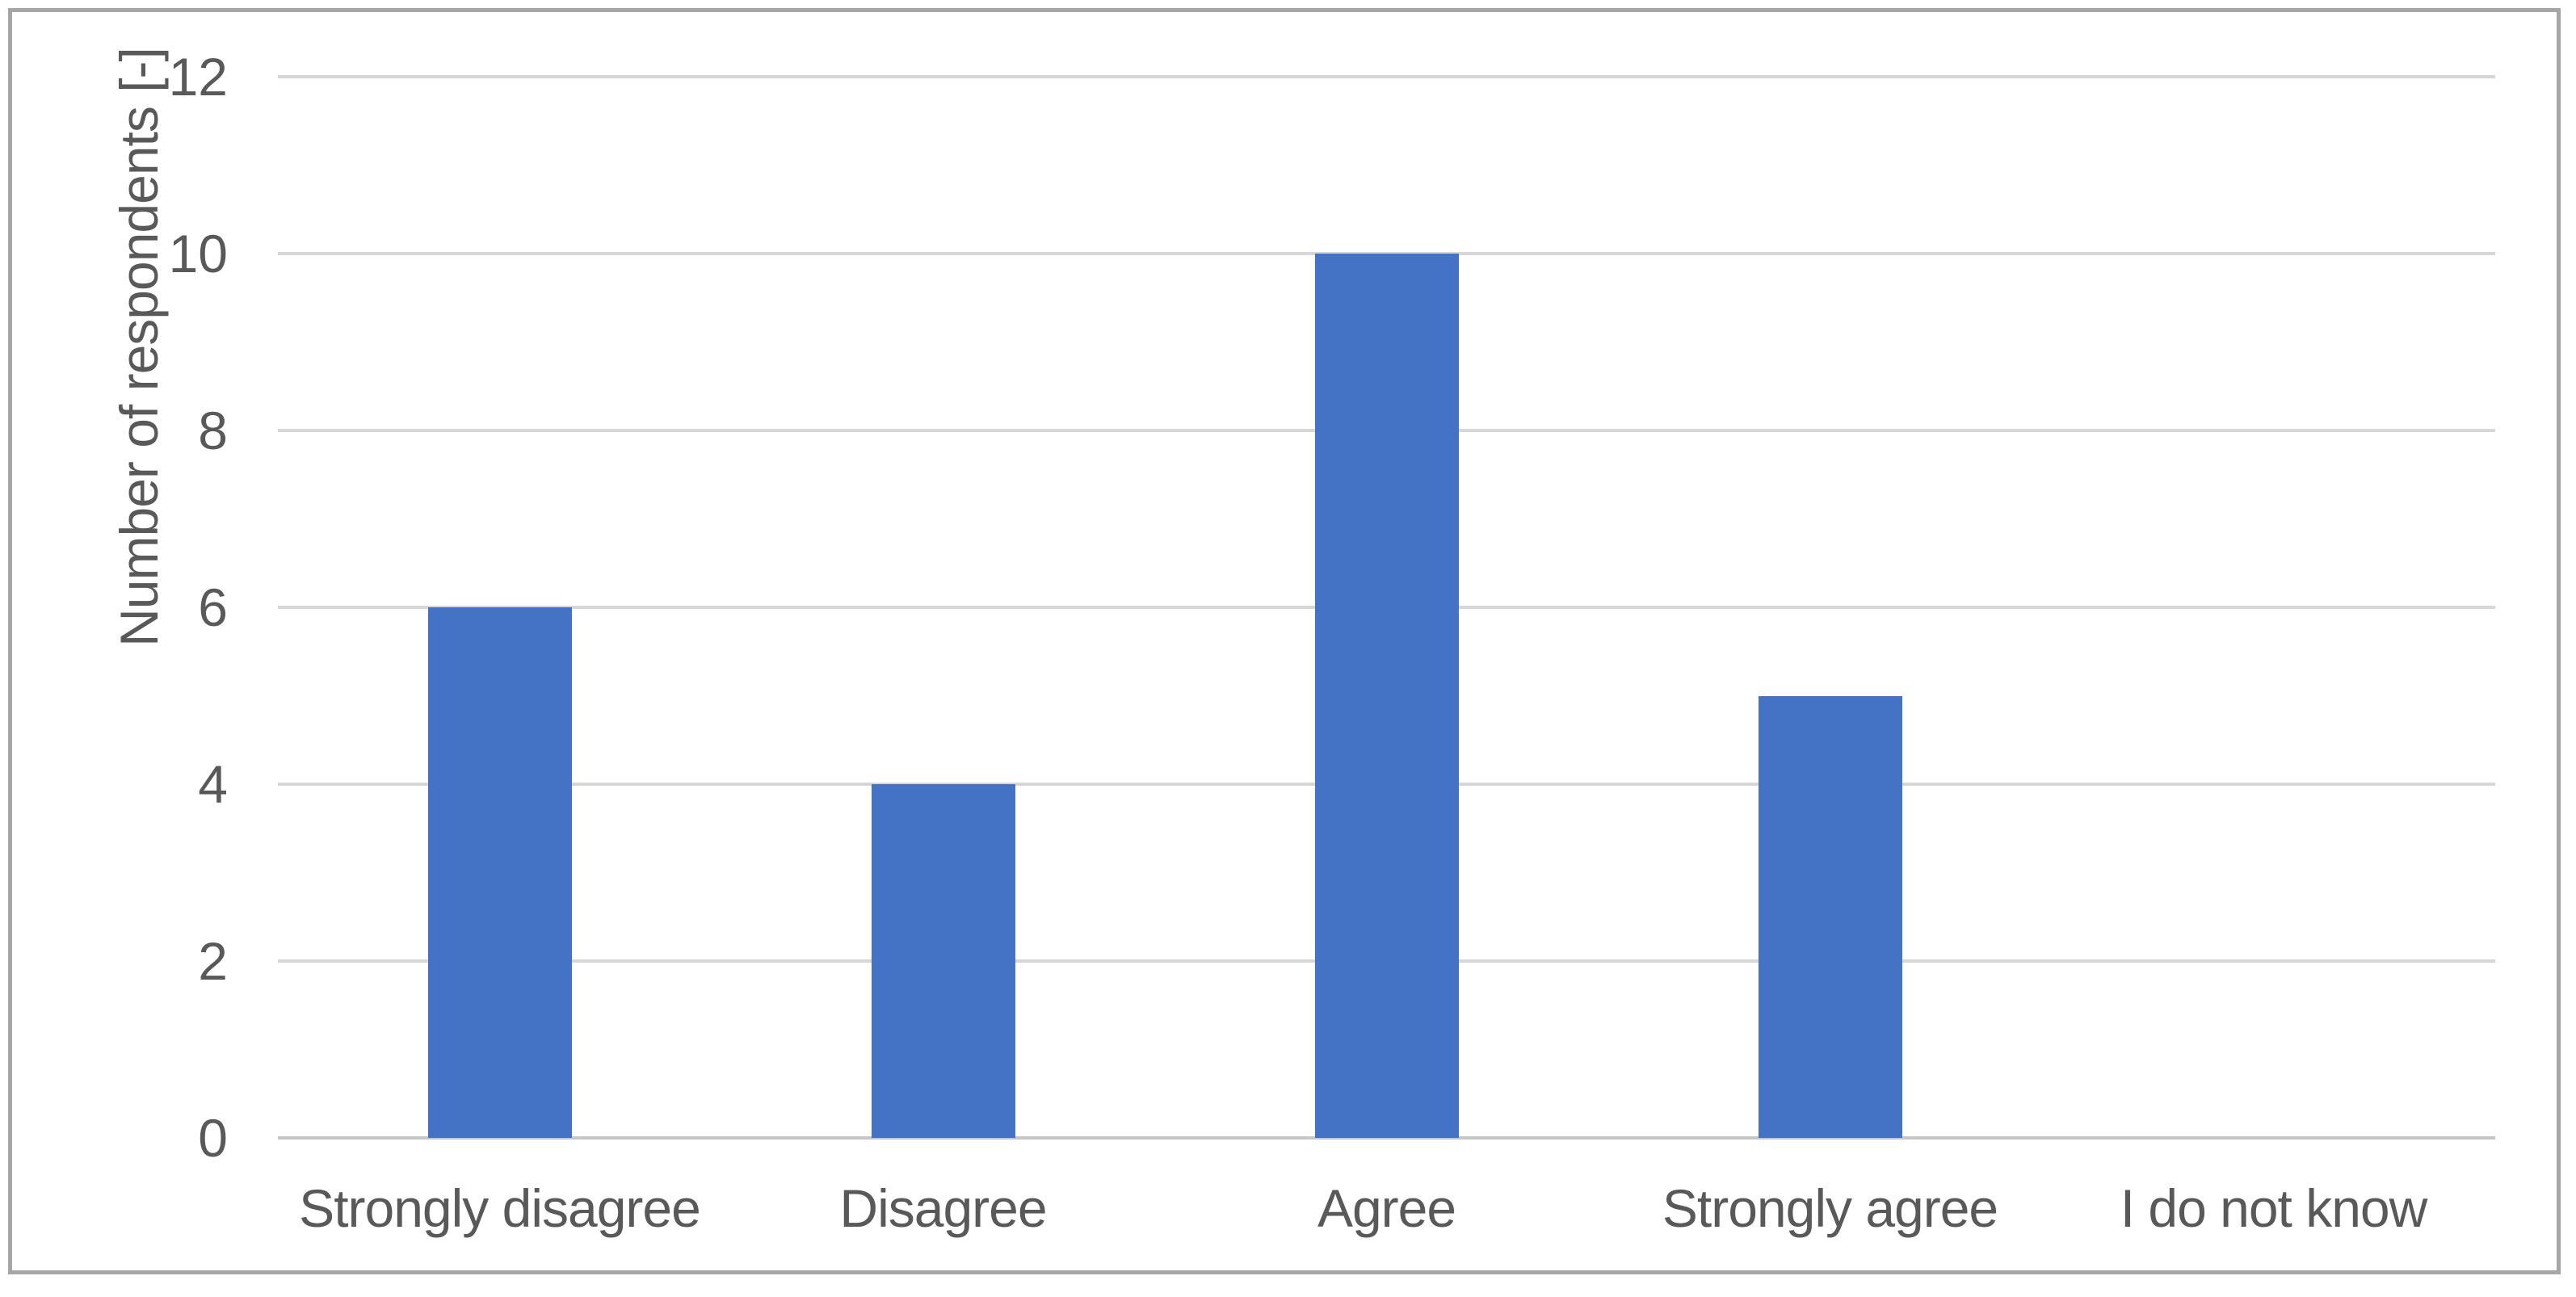  Describe the element at coordinates (1387, 76) in the screenshot. I see `gridline` at that location.